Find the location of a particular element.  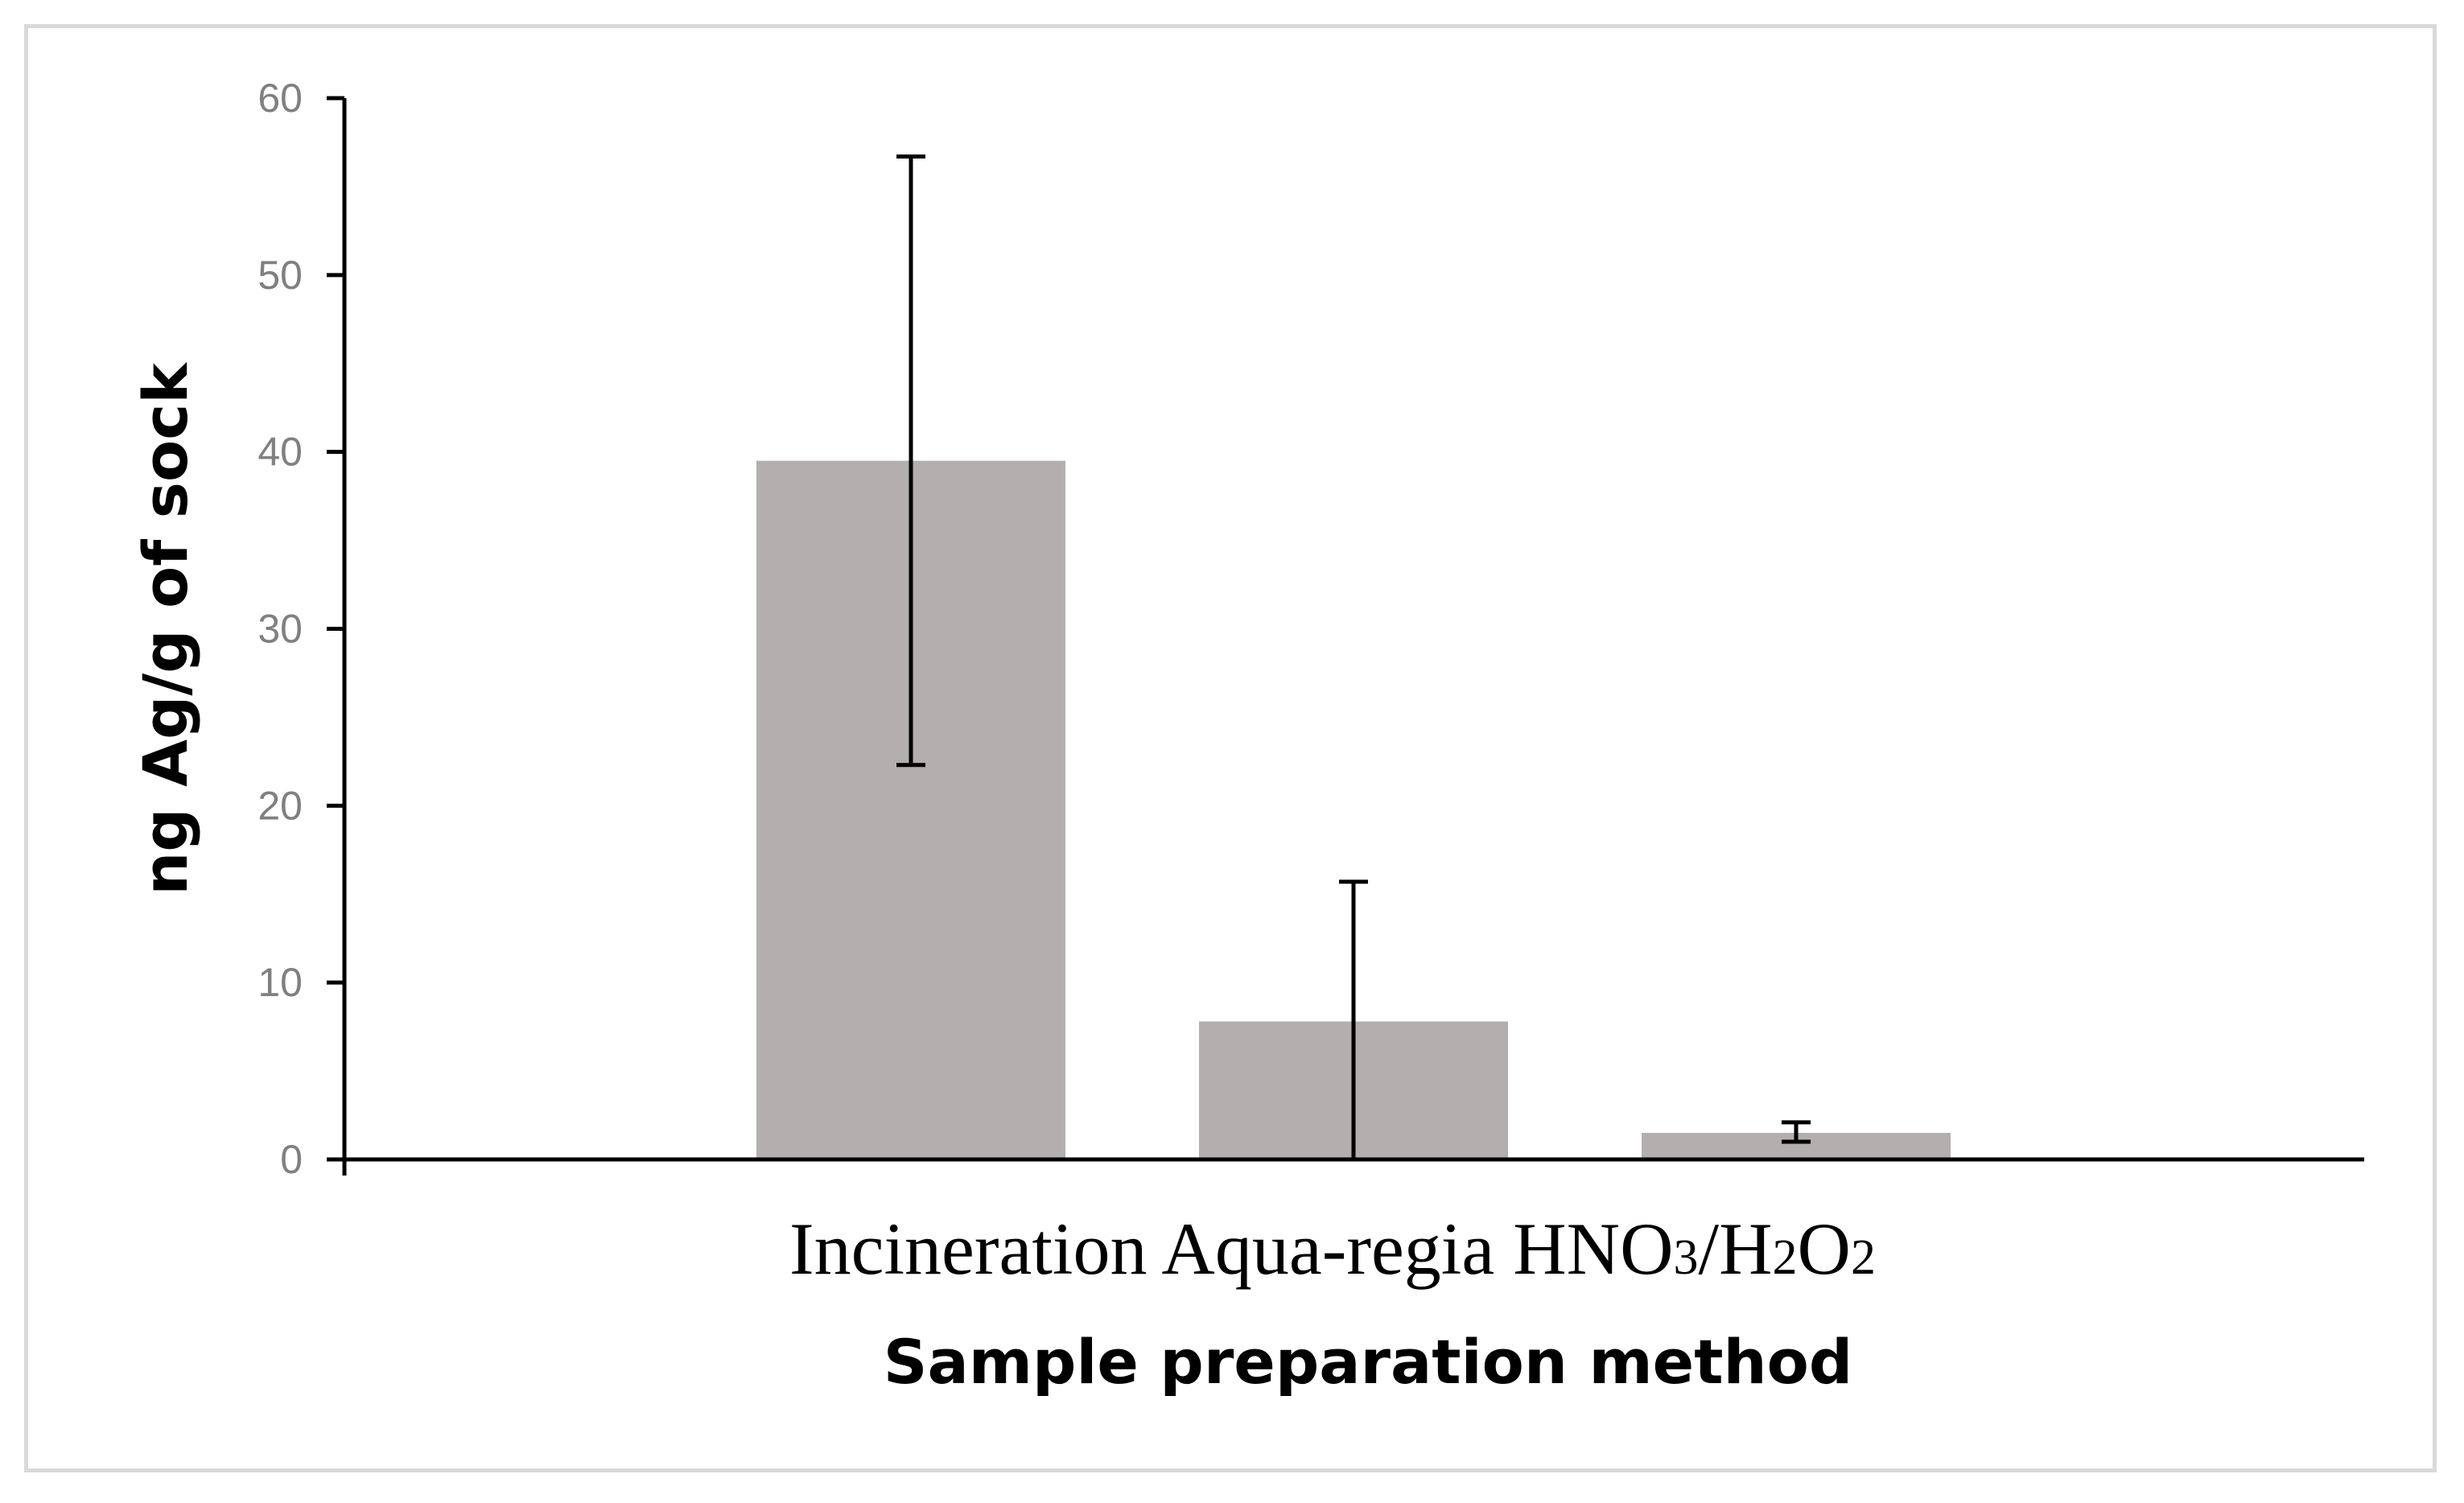

x-category-label-part: HNO is located at coordinates (1593, 1249).